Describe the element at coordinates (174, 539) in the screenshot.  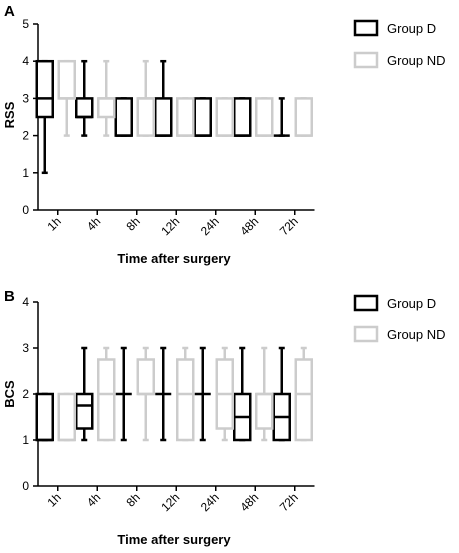
I see `x-axis-label-b: Time after surgery` at that location.